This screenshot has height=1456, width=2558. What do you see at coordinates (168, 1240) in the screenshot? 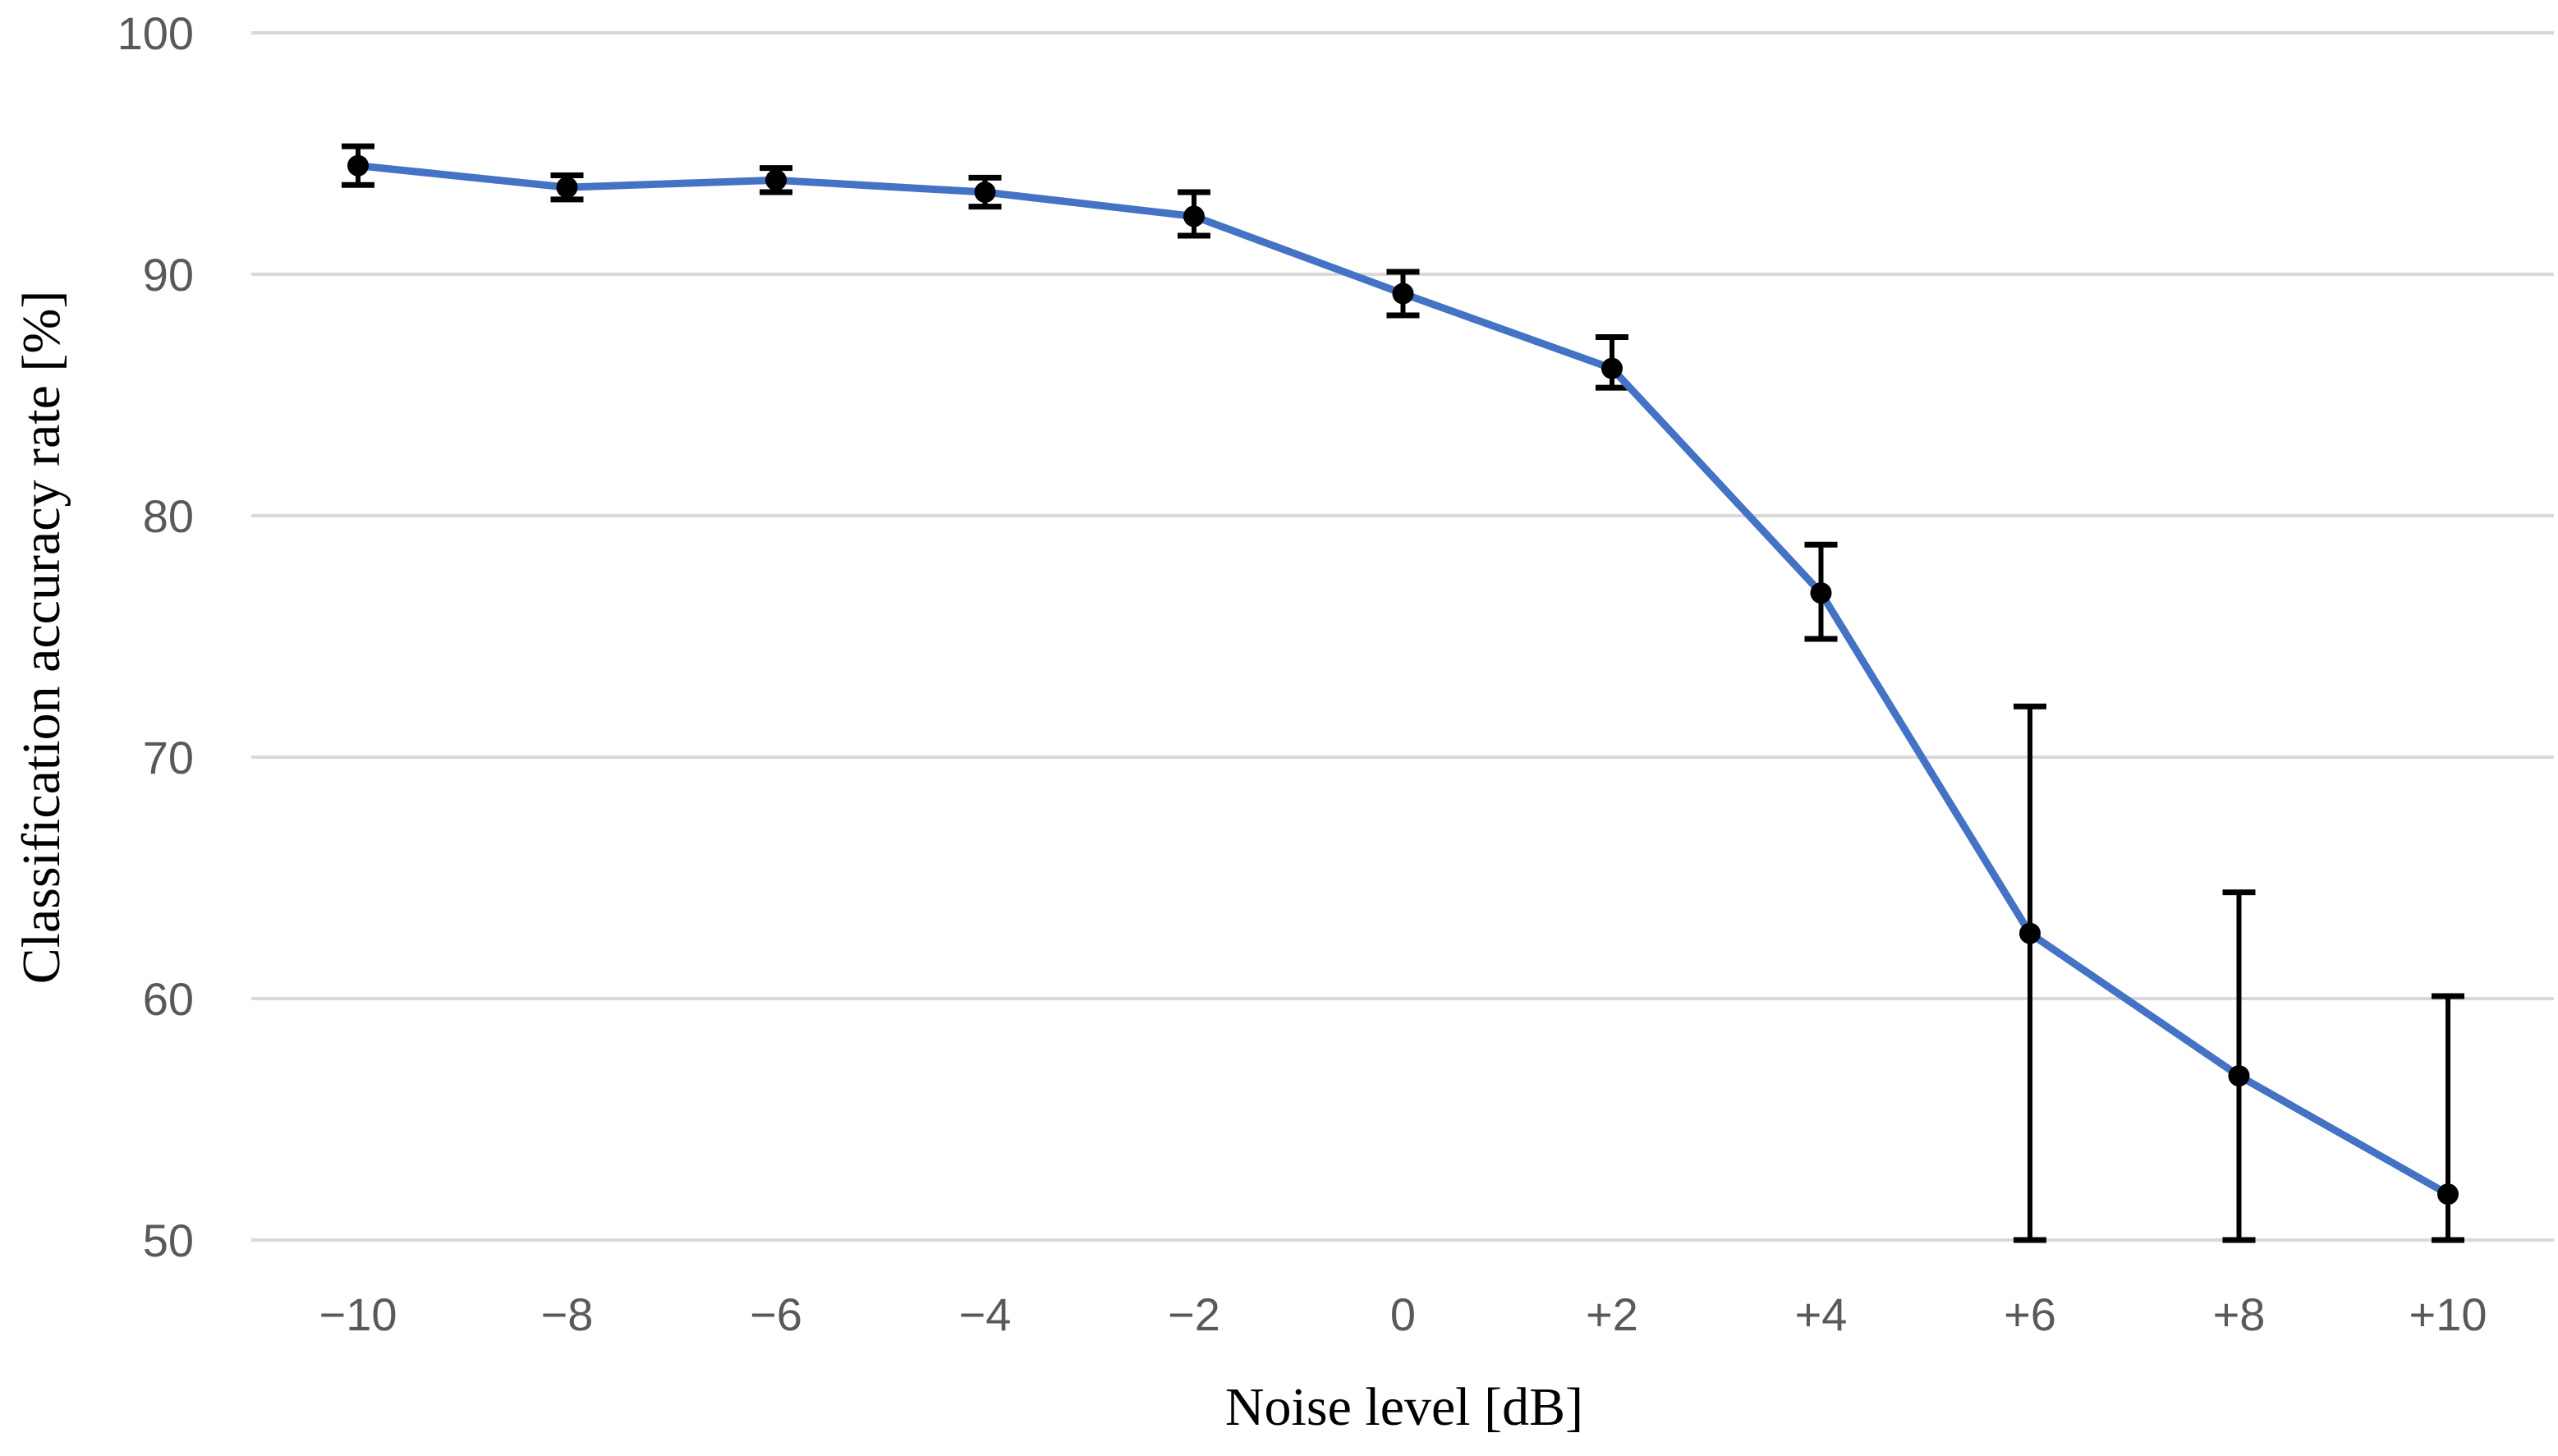
I see `y-tick-label: 50` at bounding box center [168, 1240].